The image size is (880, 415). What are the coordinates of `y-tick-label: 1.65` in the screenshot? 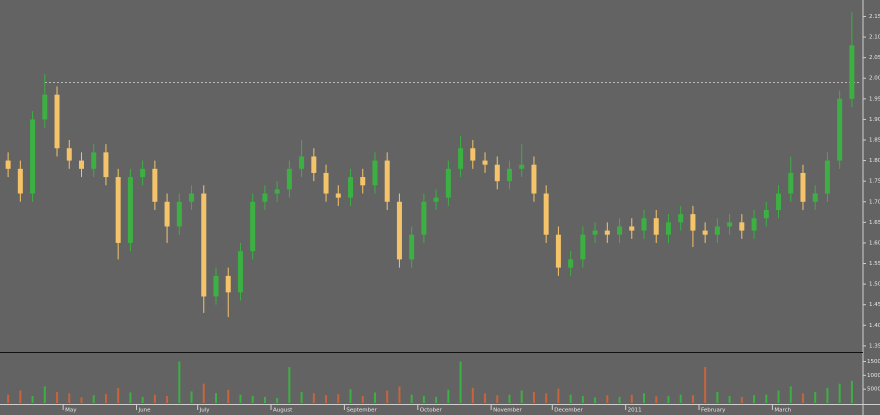 It's located at (874, 223).